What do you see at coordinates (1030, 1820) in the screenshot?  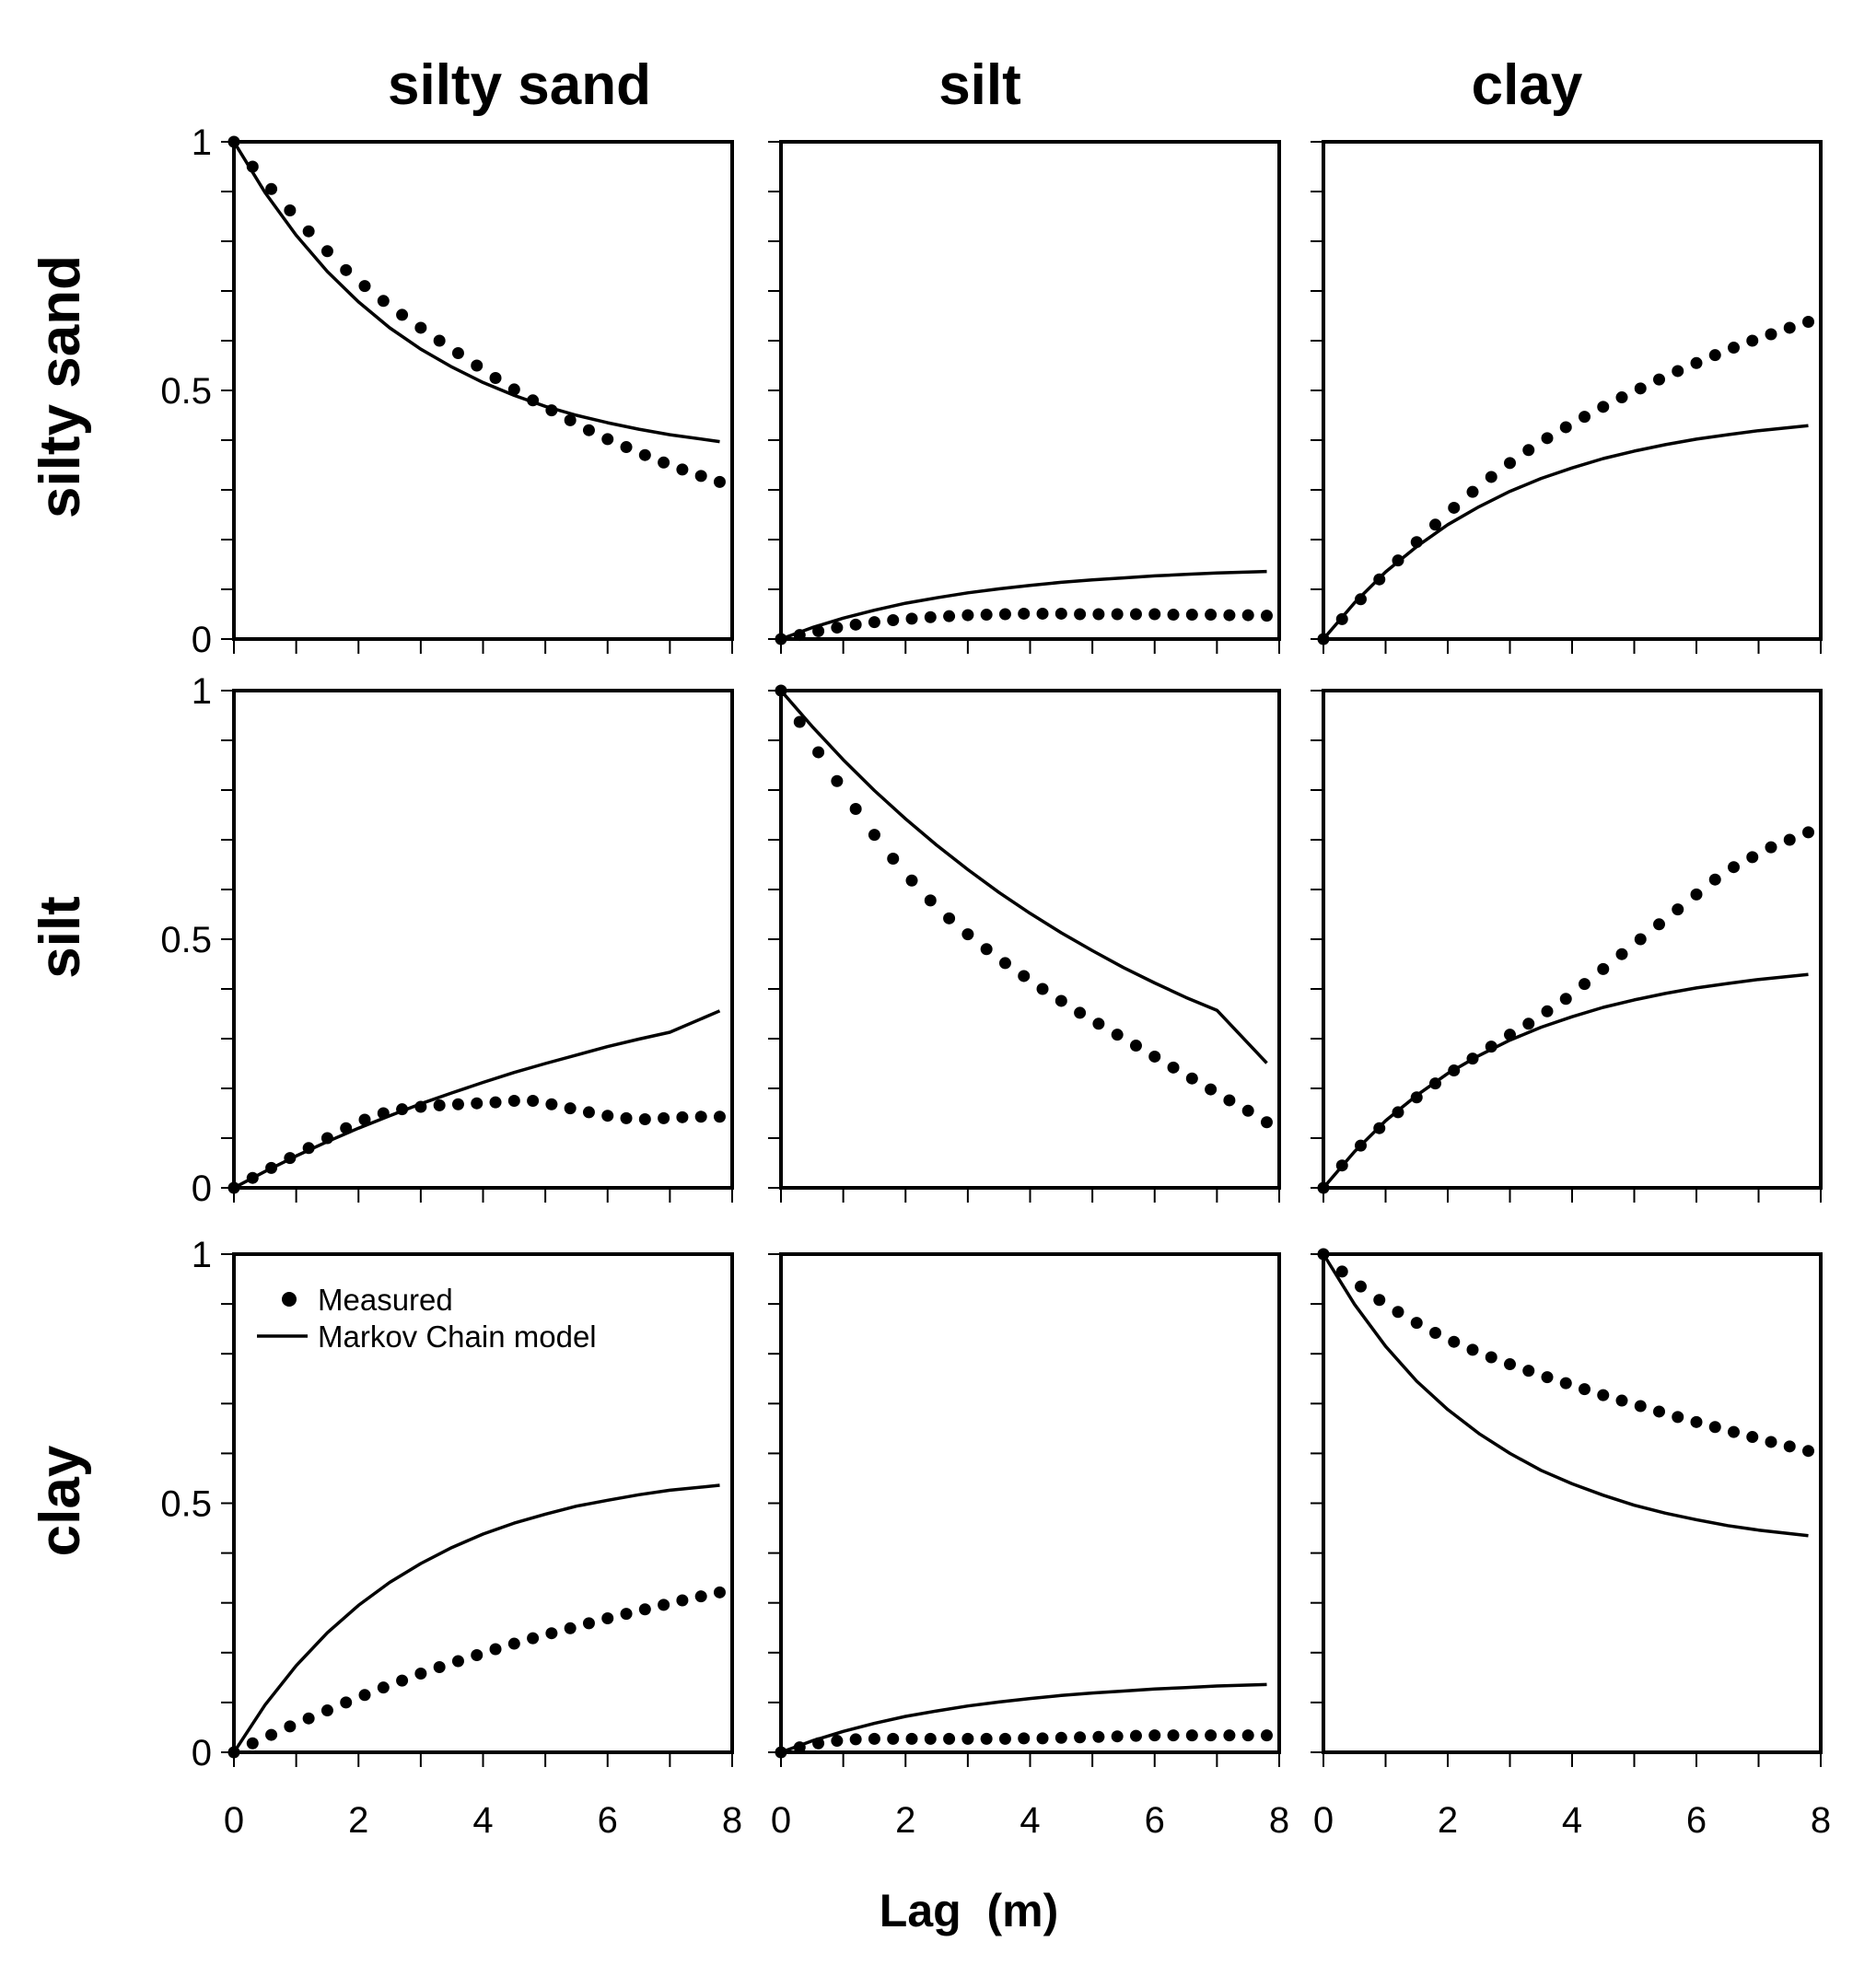 I see `x-tick-label: 4` at bounding box center [1030, 1820].